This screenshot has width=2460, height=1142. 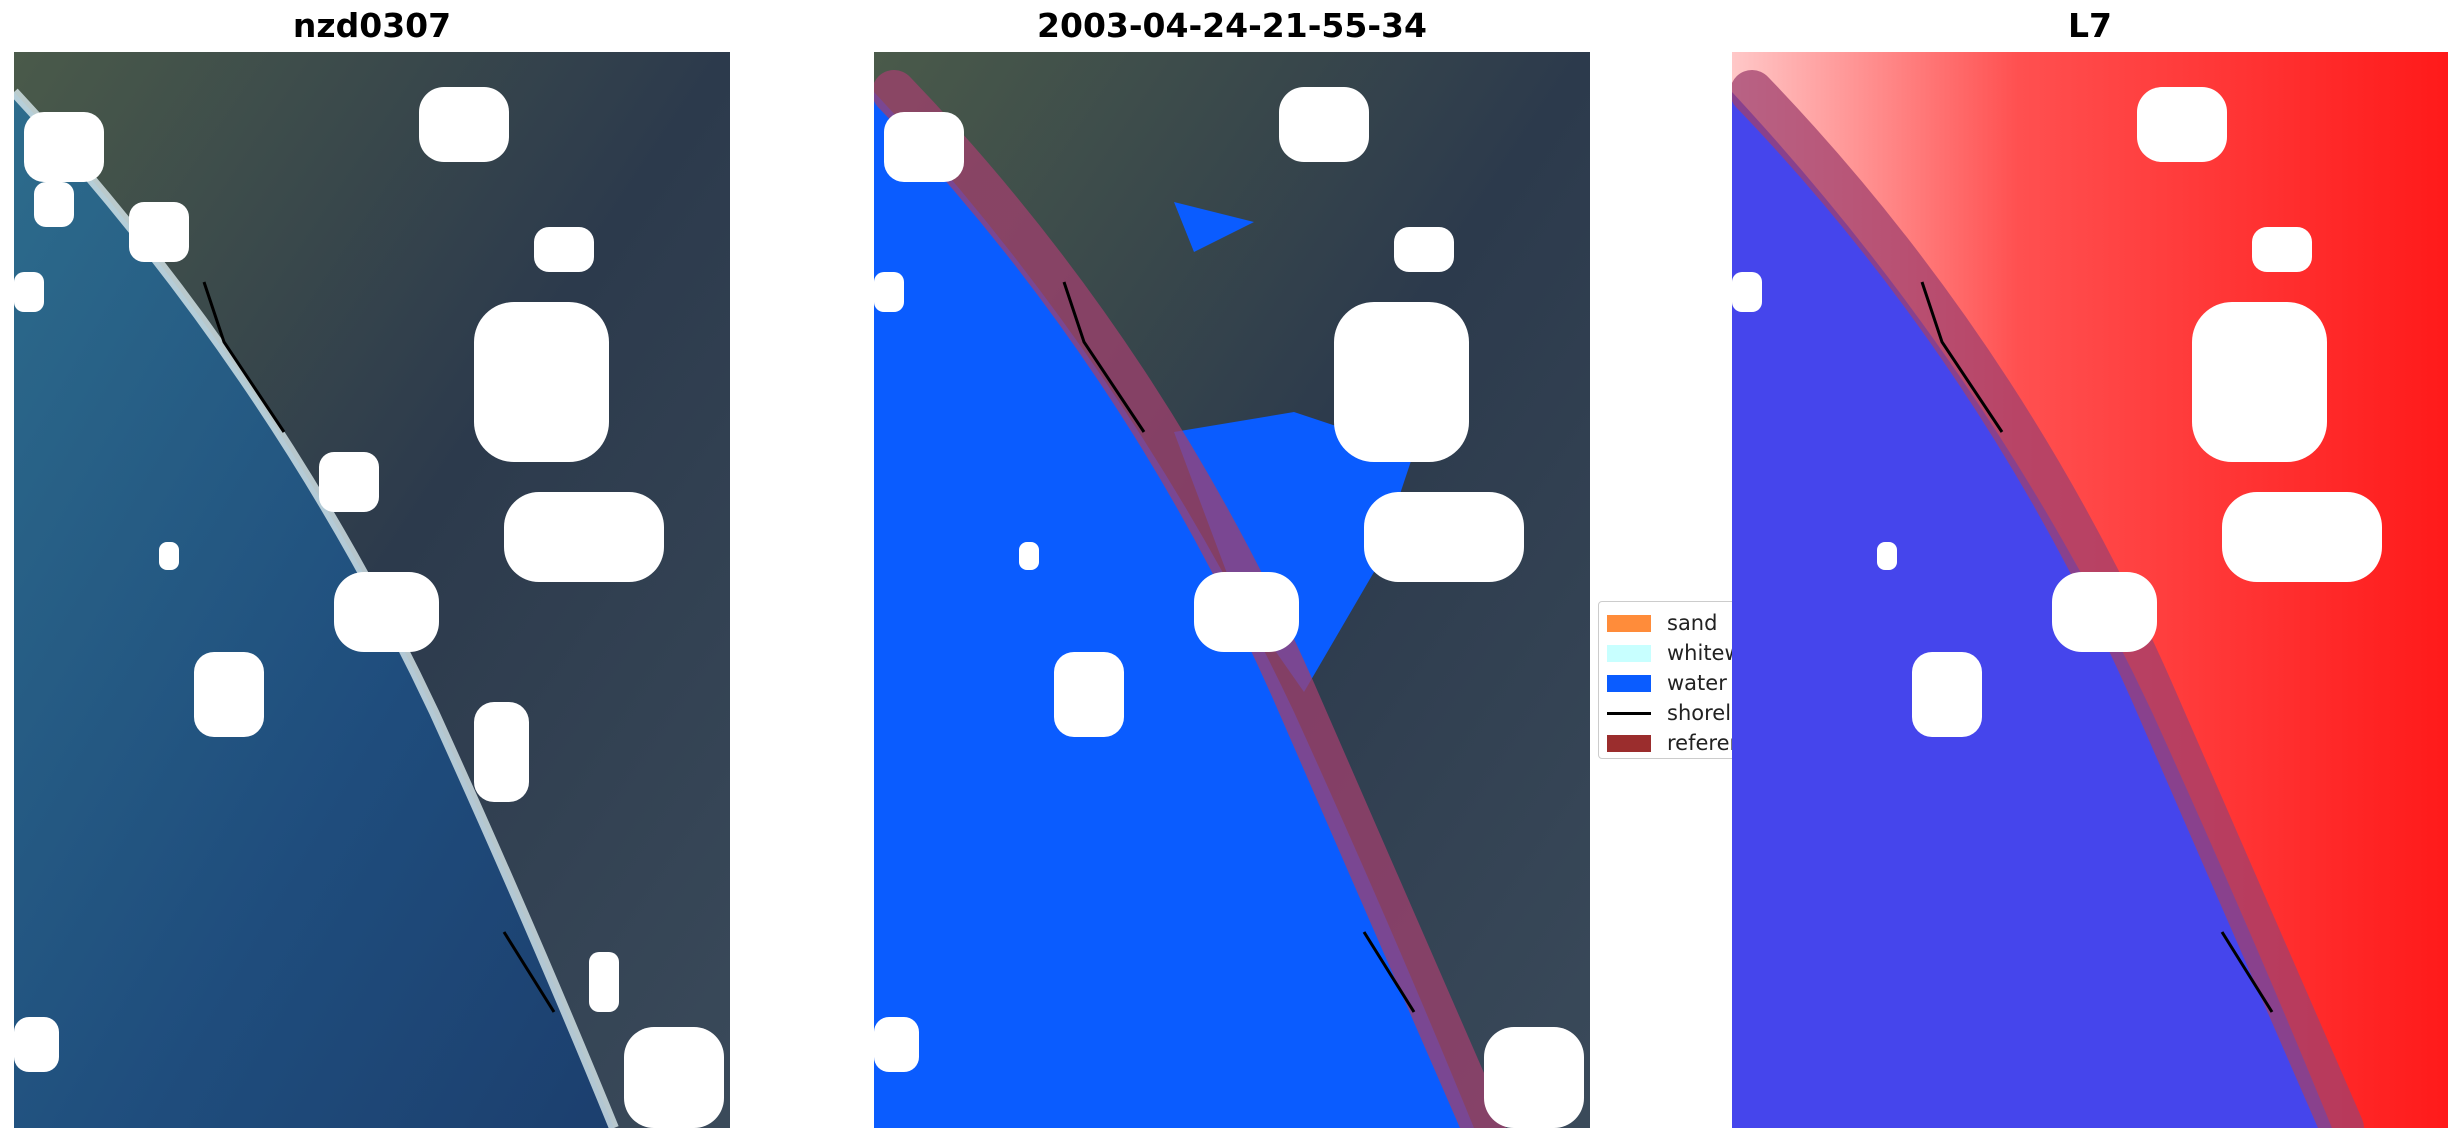 I want to click on water-swatch, so click(x=1629, y=683).